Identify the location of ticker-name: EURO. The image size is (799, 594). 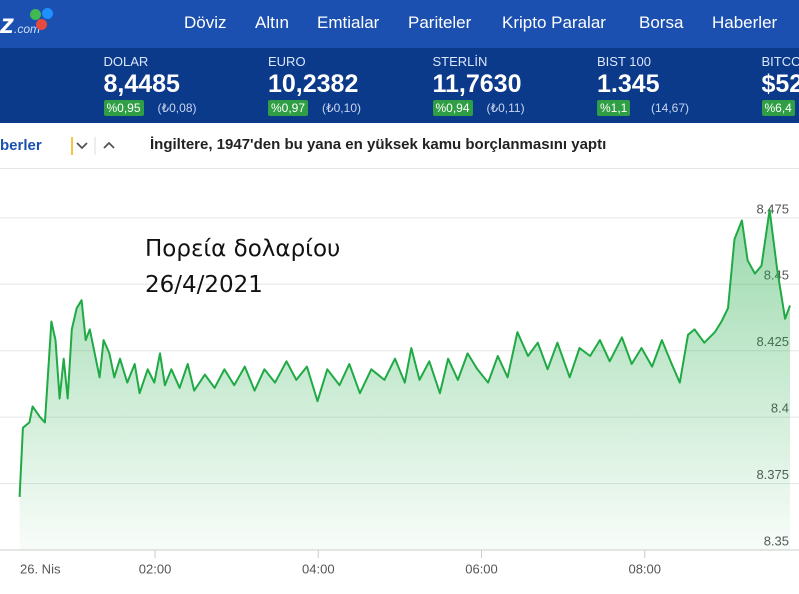
(287, 61).